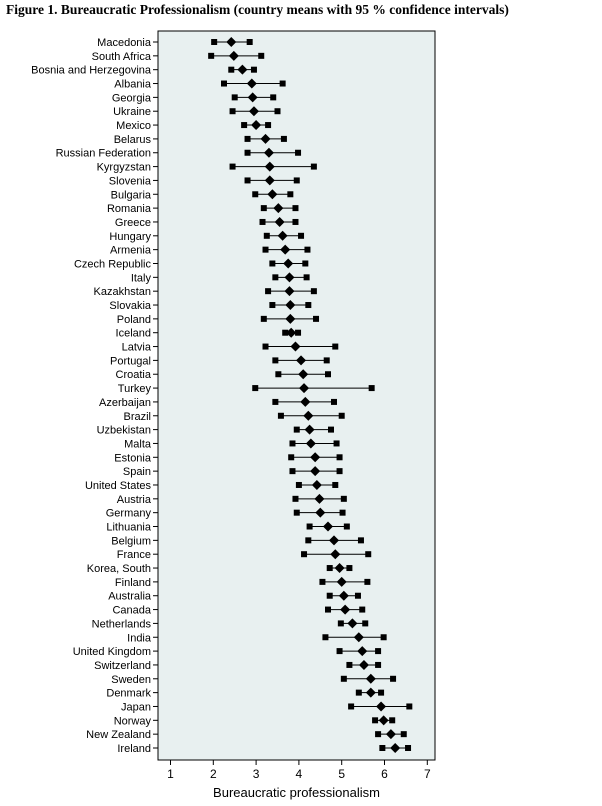  Describe the element at coordinates (130, 361) in the screenshot. I see `country-label: Portugal` at that location.